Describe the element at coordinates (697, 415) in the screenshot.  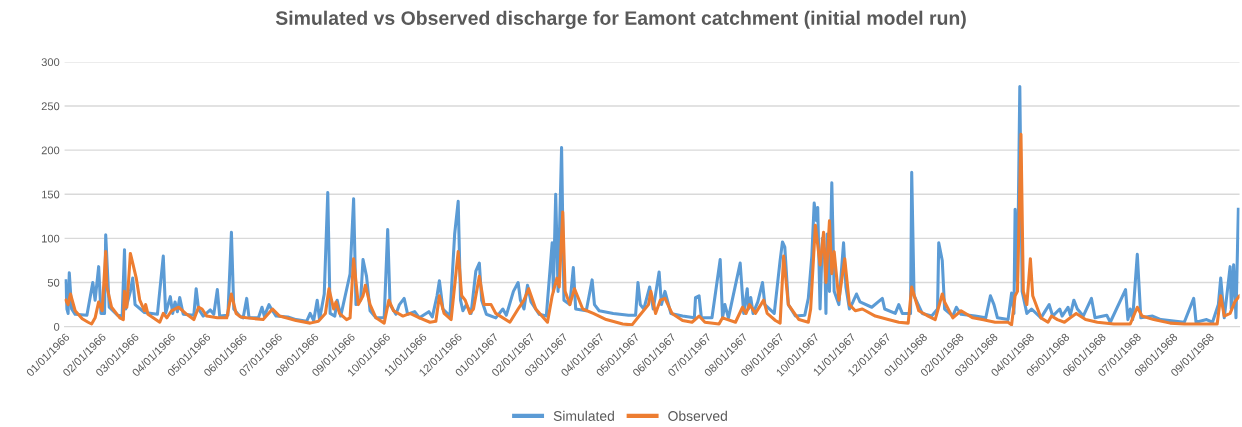
I see `legend-label: Observed` at that location.